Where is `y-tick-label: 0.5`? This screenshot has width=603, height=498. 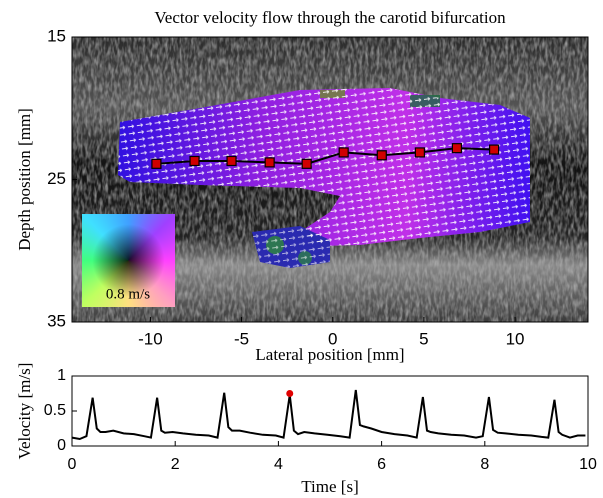 y-tick-label: 0.5 is located at coordinates (55, 410).